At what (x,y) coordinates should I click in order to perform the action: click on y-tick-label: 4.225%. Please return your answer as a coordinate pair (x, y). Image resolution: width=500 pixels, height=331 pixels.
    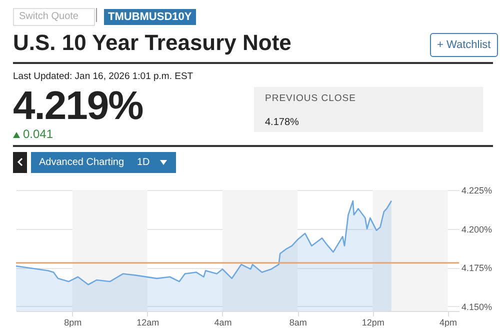
    Looking at the image, I should click on (477, 191).